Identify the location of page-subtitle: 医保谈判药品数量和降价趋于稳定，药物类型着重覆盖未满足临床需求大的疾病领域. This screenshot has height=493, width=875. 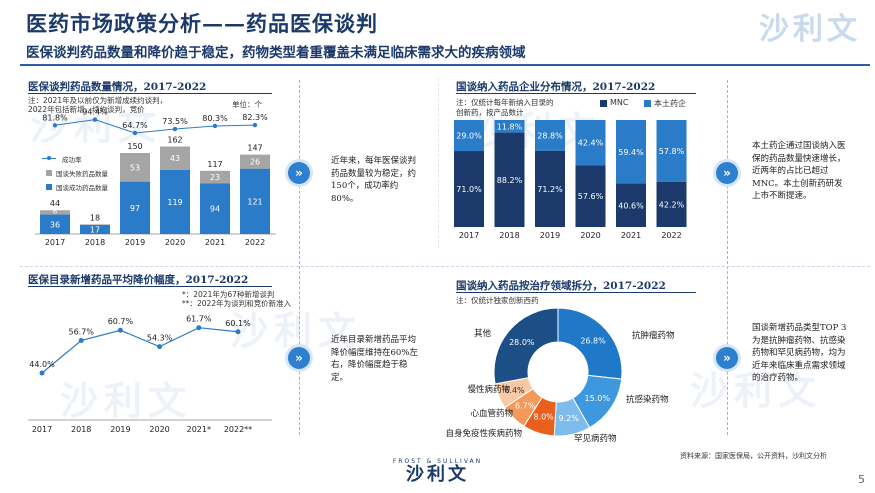
(276, 53).